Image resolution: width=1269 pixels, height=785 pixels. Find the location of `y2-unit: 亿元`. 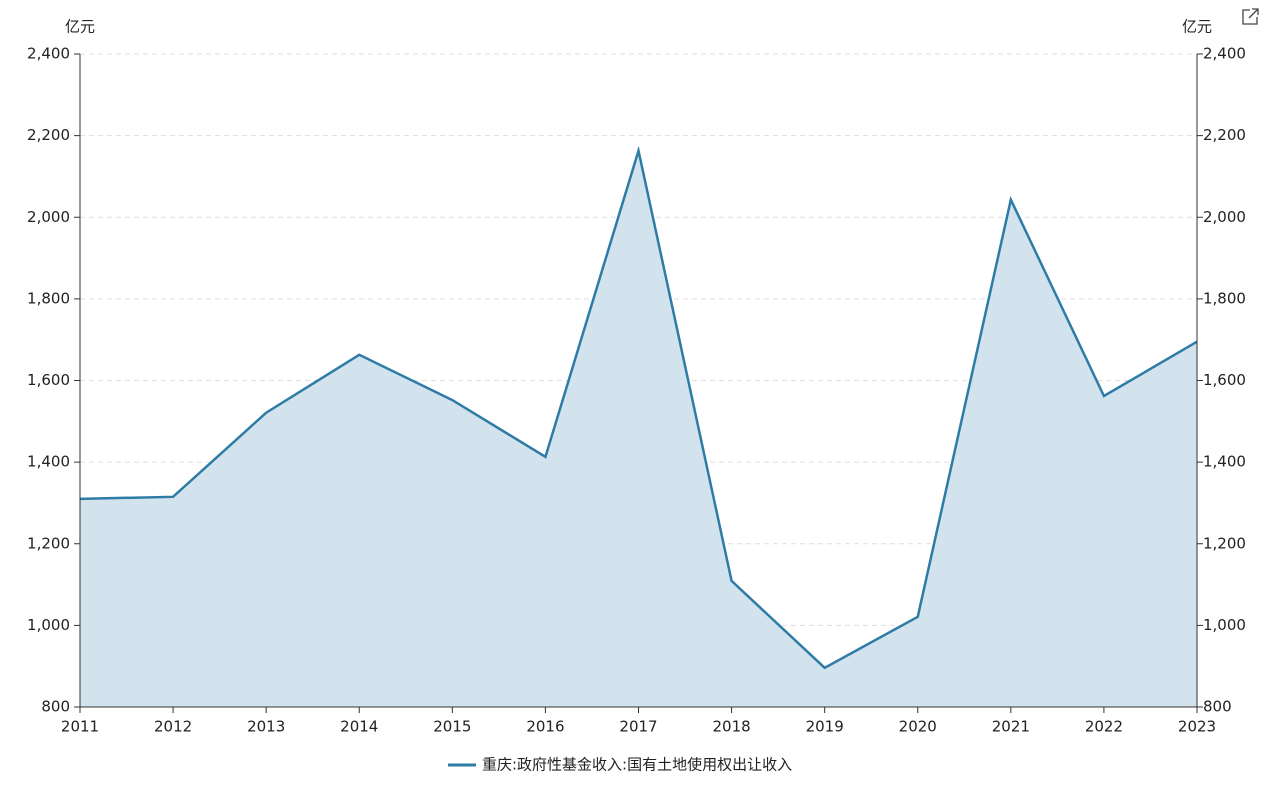

y2-unit: 亿元 is located at coordinates (1197, 27).